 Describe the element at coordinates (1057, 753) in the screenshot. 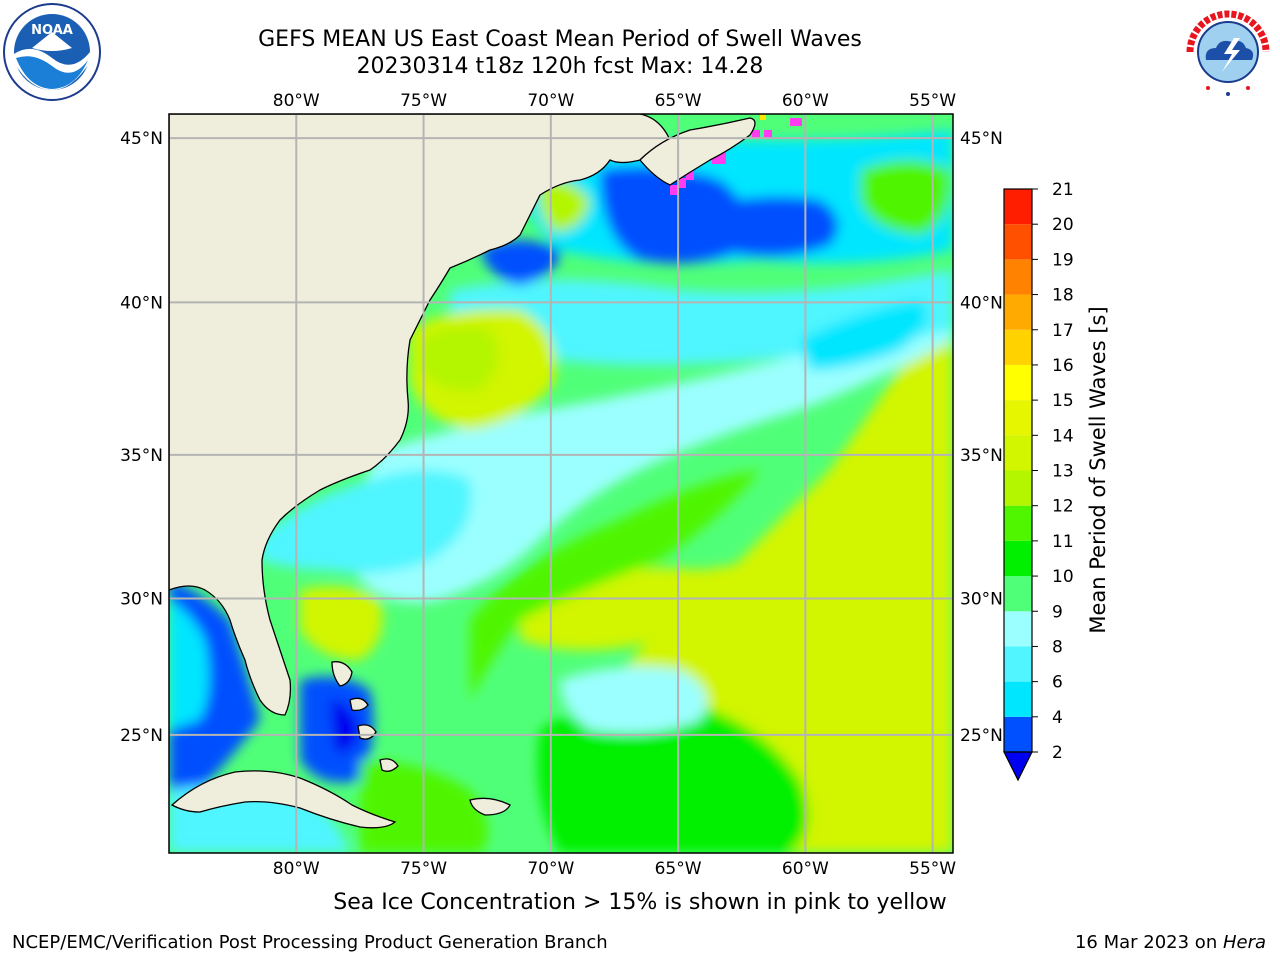

I see `colorbar-tick-label: 2` at that location.